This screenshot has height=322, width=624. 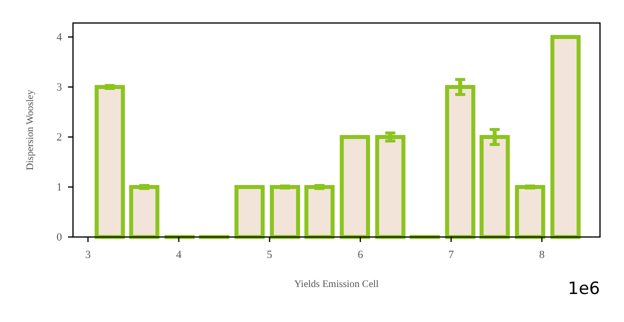 What do you see at coordinates (88, 254) in the screenshot?
I see `x-tick-label: 3` at bounding box center [88, 254].